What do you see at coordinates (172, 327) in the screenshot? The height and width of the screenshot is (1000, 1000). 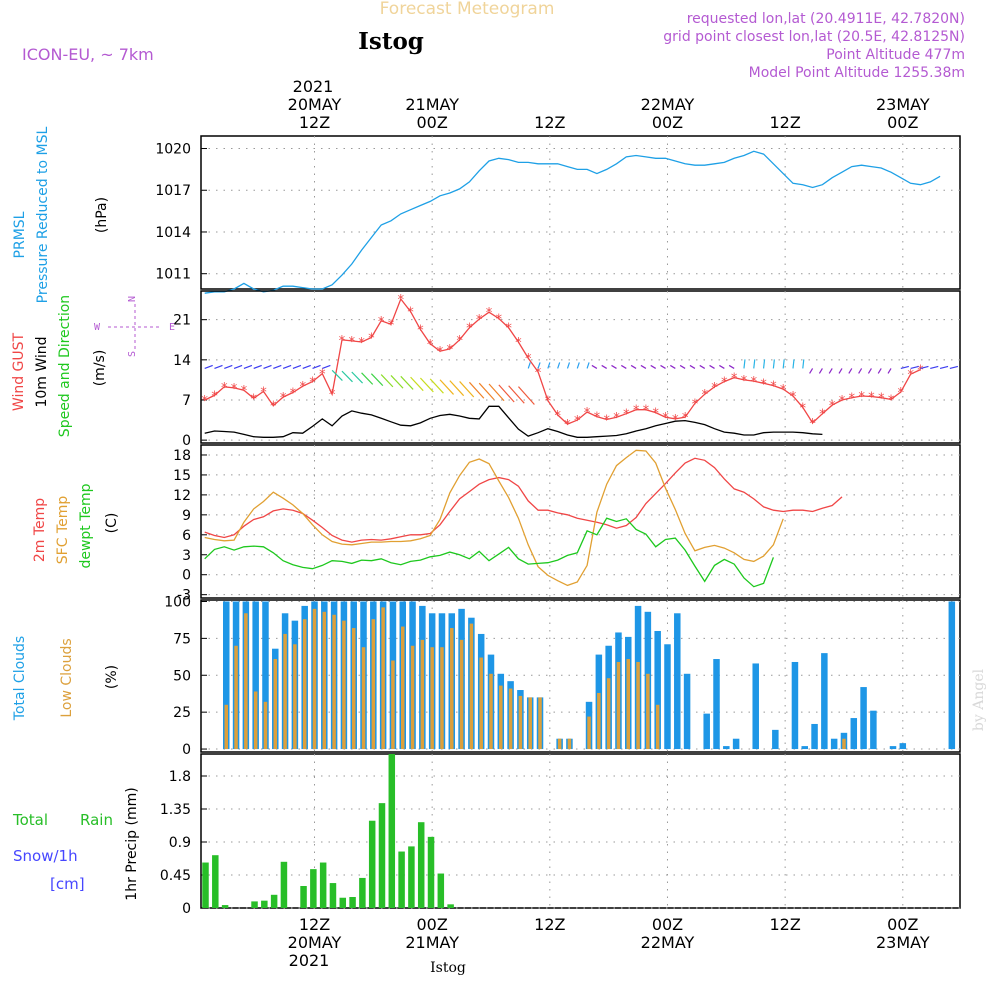 I see `compass-e: E` at bounding box center [172, 327].